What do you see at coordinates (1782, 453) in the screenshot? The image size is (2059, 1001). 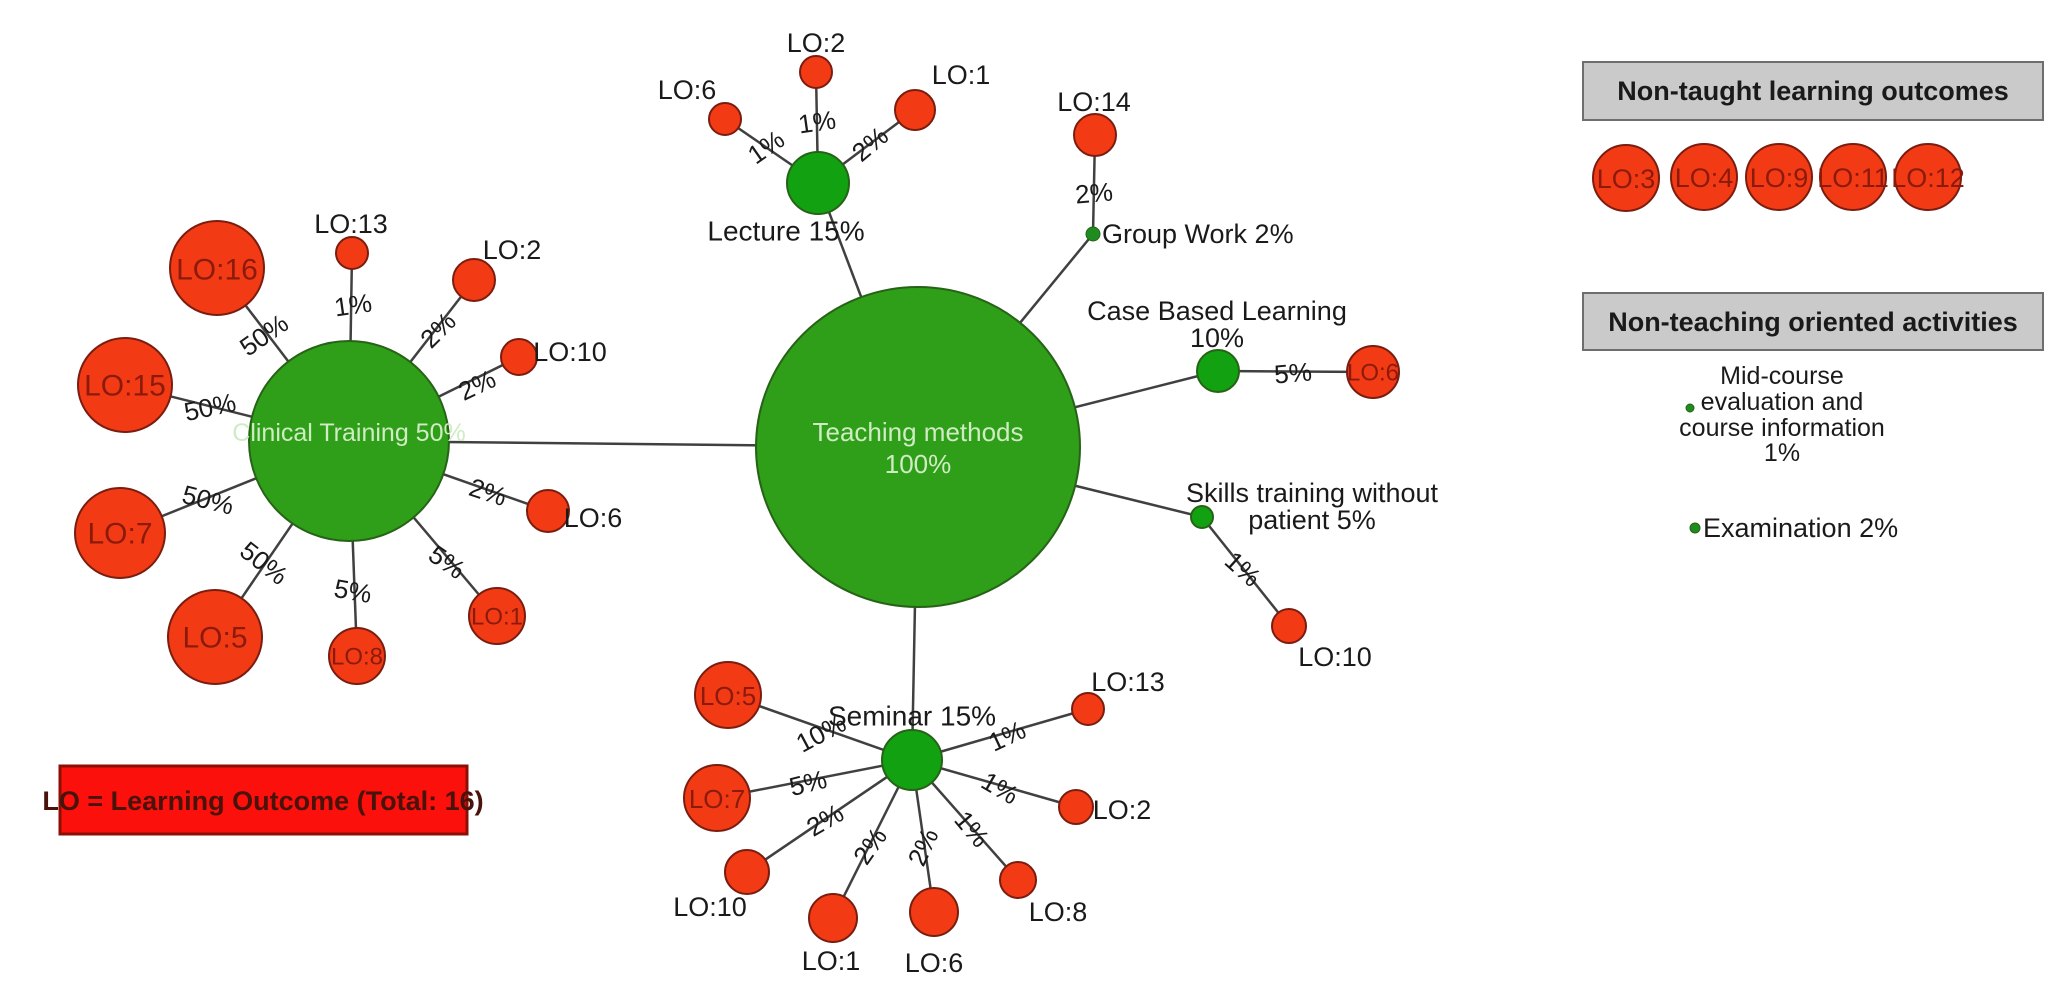 I see `mid-course-line-4: 1%` at bounding box center [1782, 453].